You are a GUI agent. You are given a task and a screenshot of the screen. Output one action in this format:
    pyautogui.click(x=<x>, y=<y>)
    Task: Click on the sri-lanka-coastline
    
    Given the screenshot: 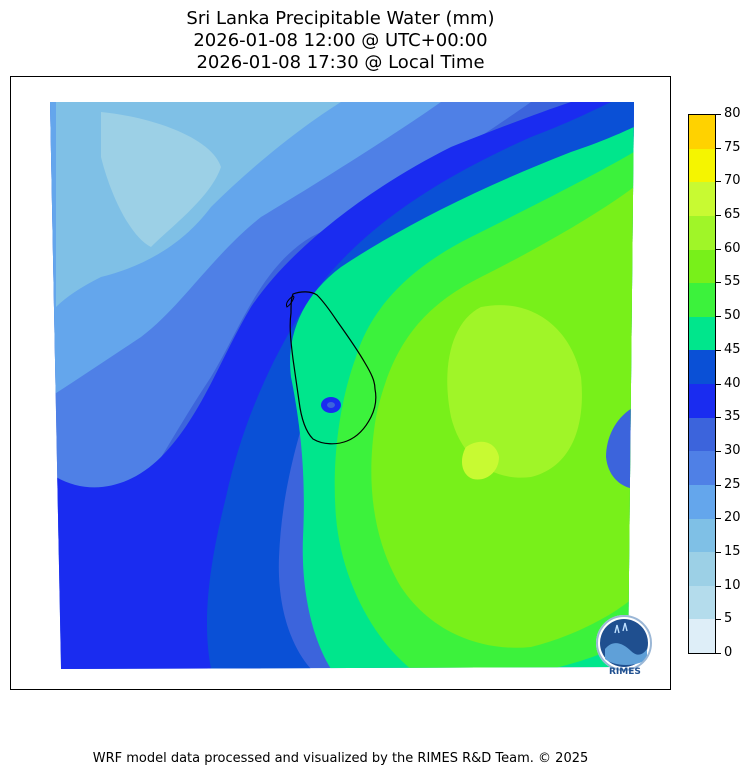 What is the action you would take?
    pyautogui.click(x=333, y=368)
    